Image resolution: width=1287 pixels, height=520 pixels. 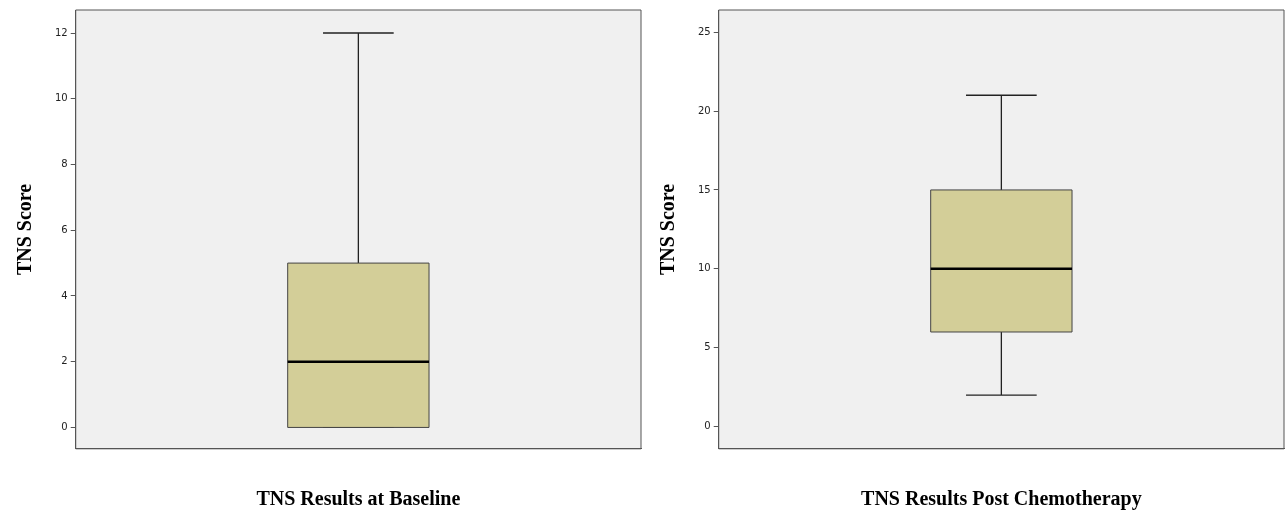 I want to click on y-tick-label: 4, so click(x=64, y=295).